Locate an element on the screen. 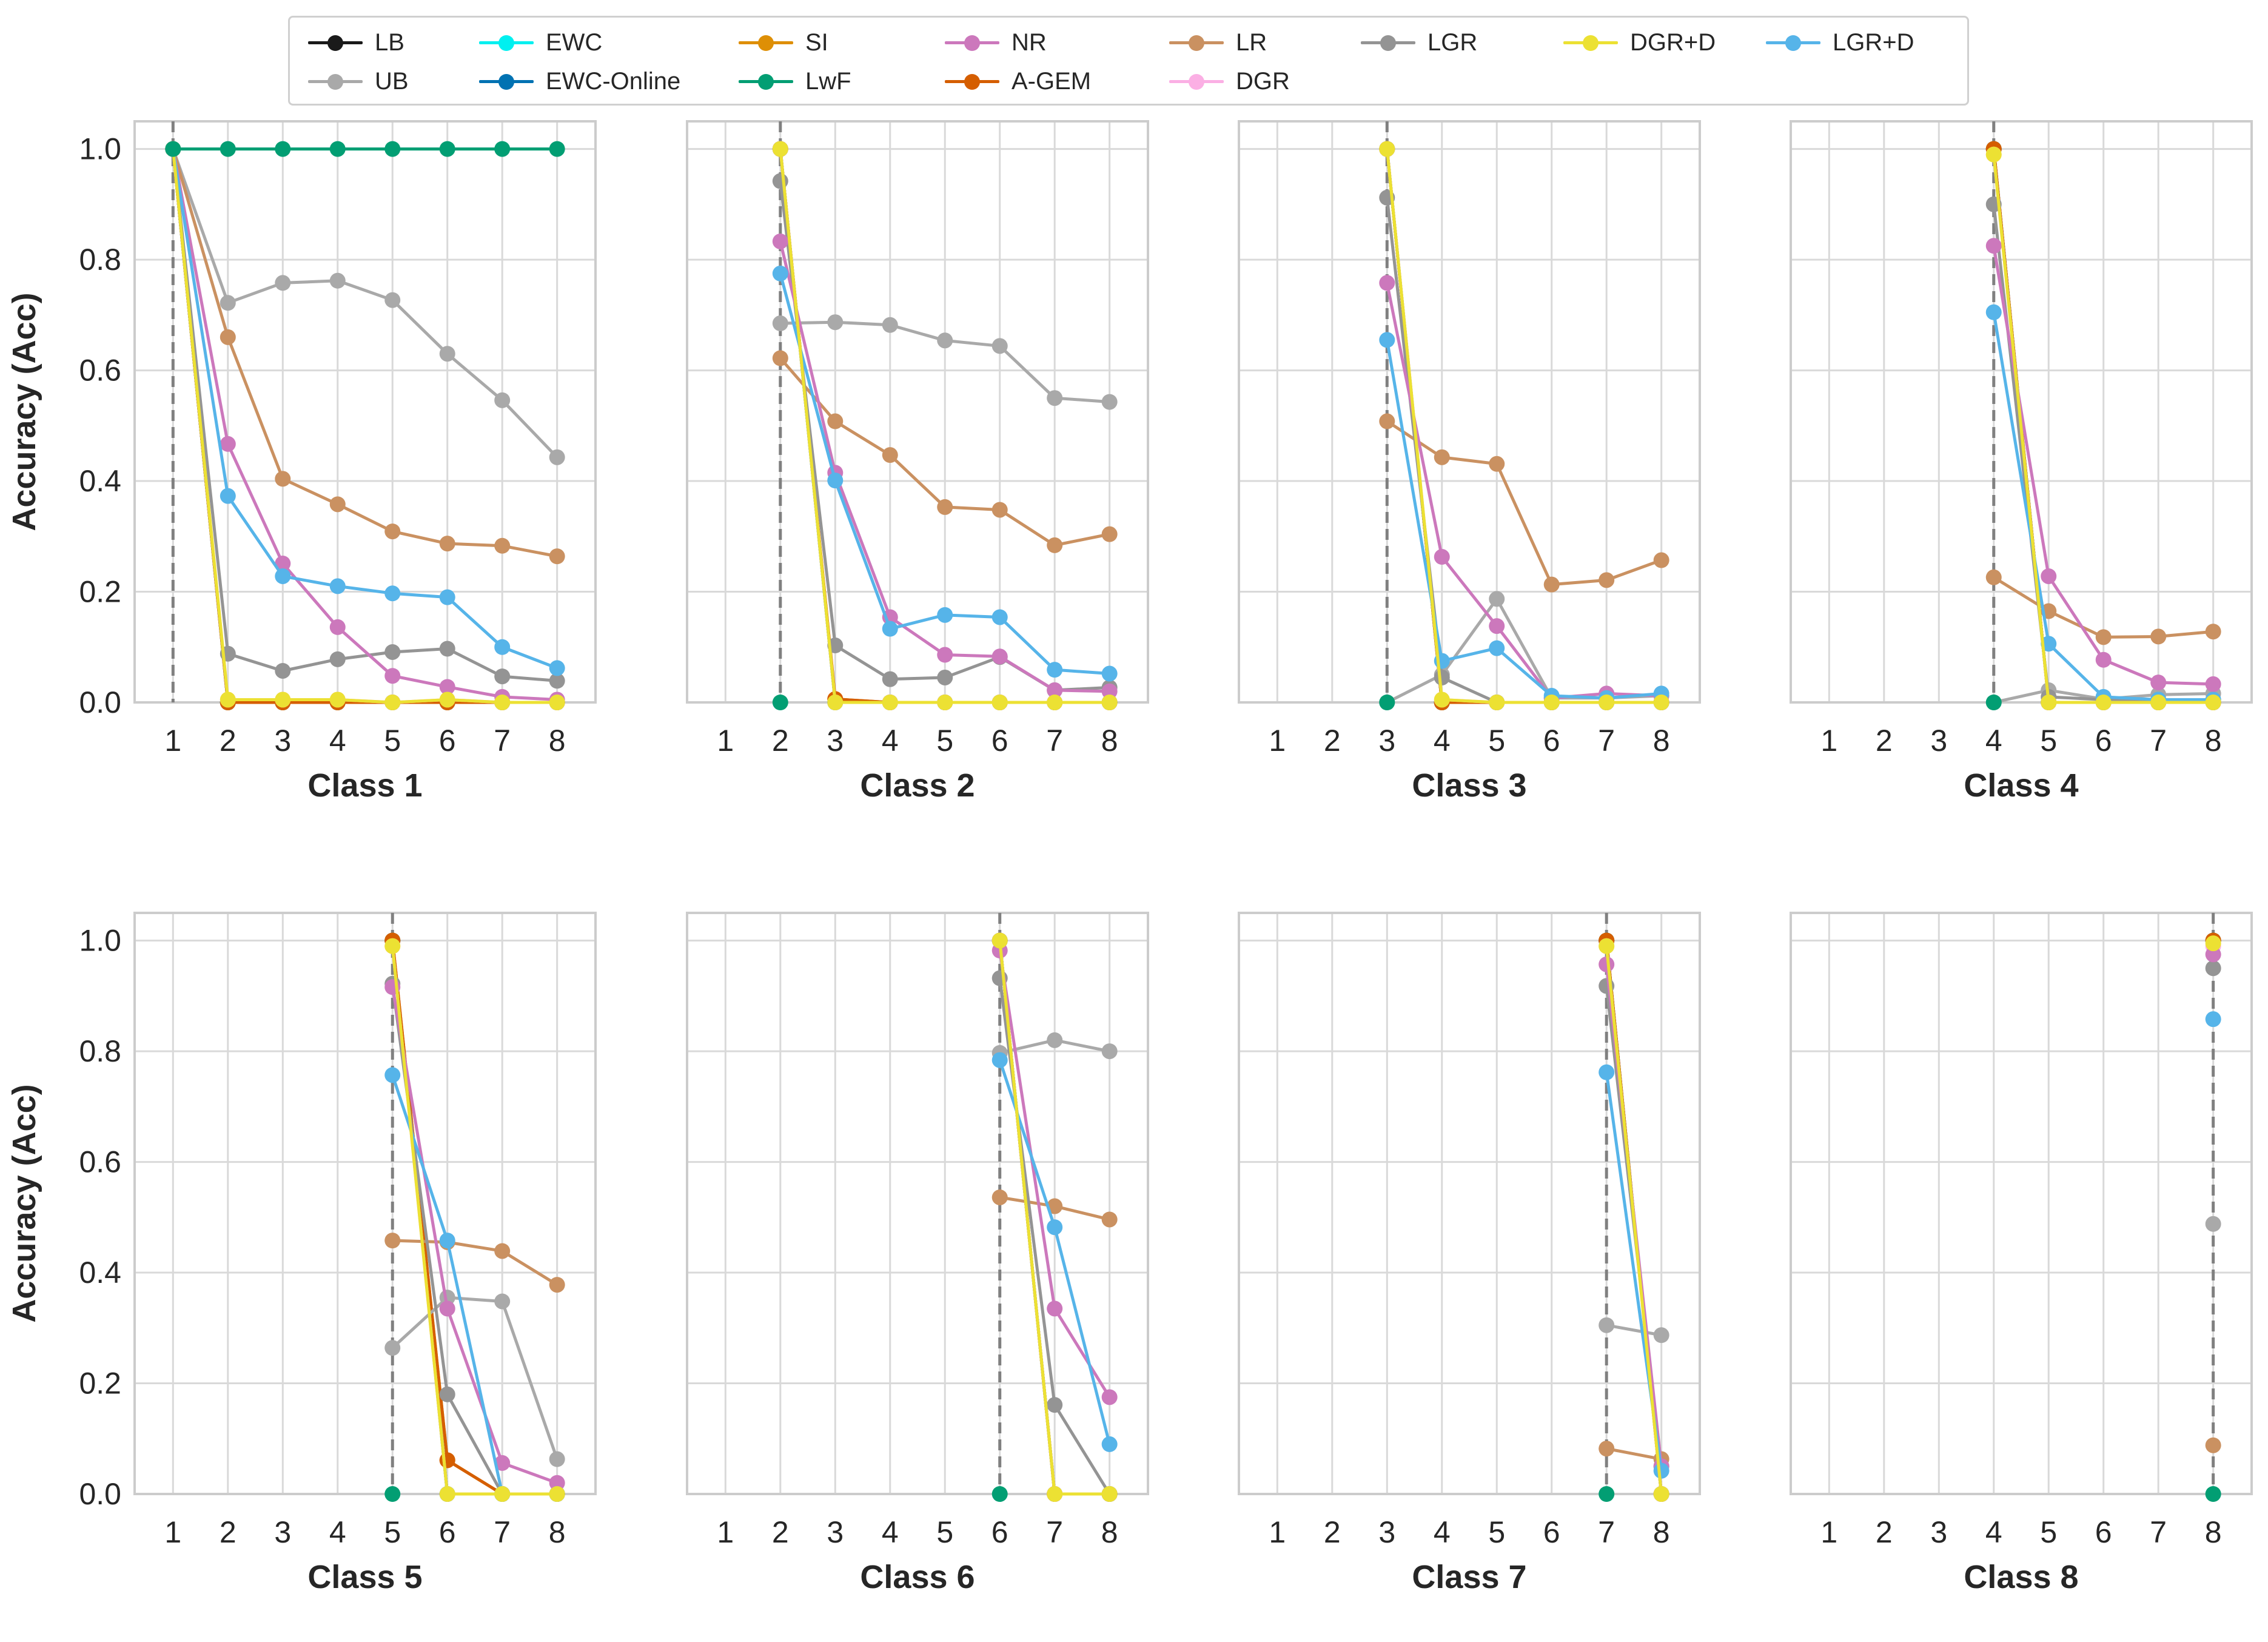  legend-label: NR is located at coordinates (1029, 42).